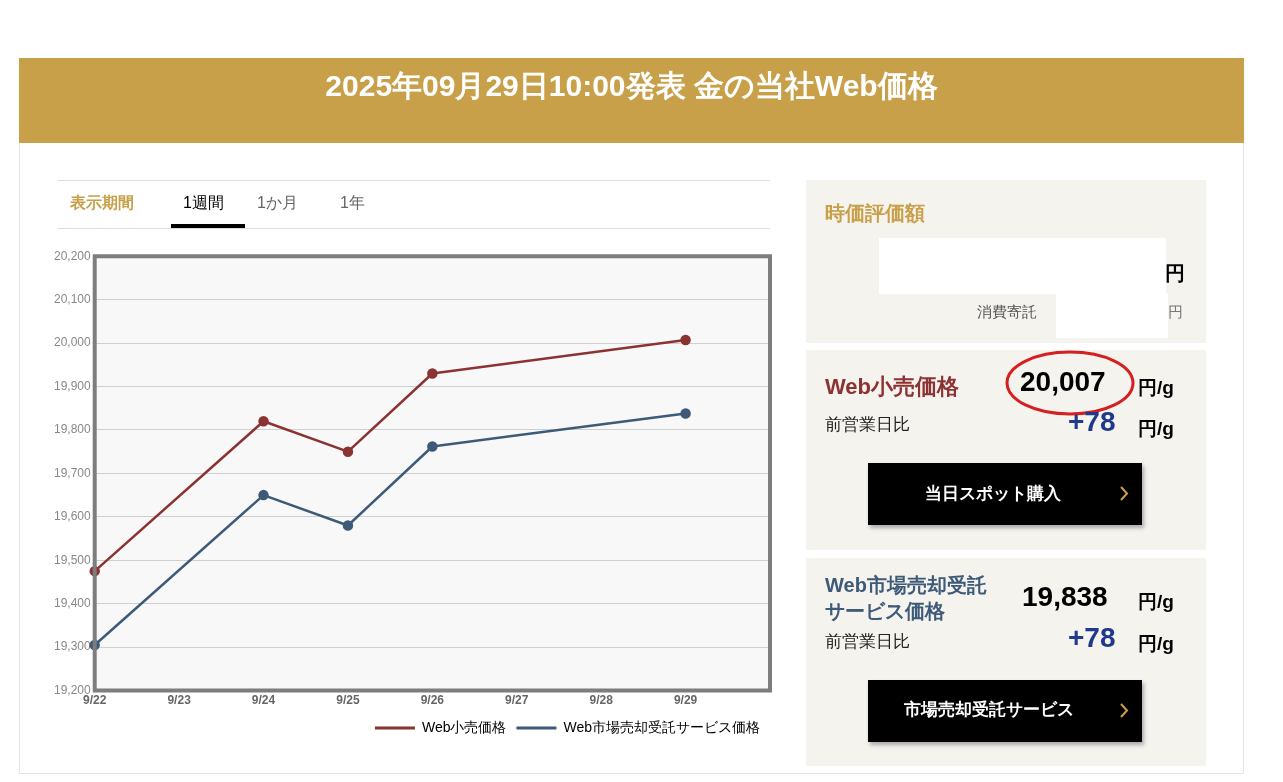  Describe the element at coordinates (601, 700) in the screenshot. I see `x-tick-label: 9/28` at that location.